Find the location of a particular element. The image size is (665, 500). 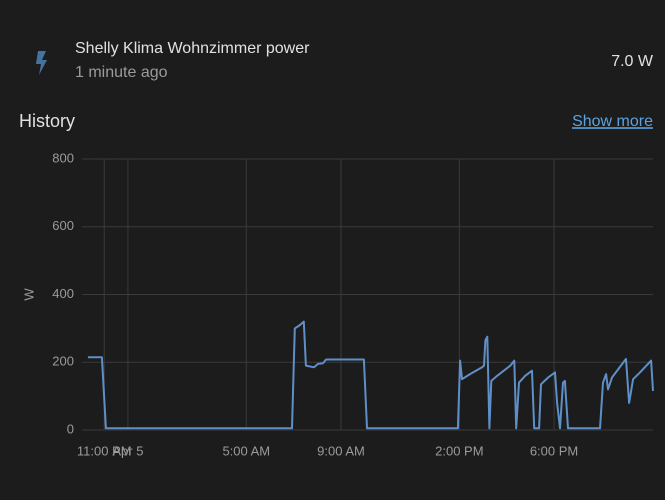

entity-name: Shelly Klima Wohnzimmer power is located at coordinates (192, 48).